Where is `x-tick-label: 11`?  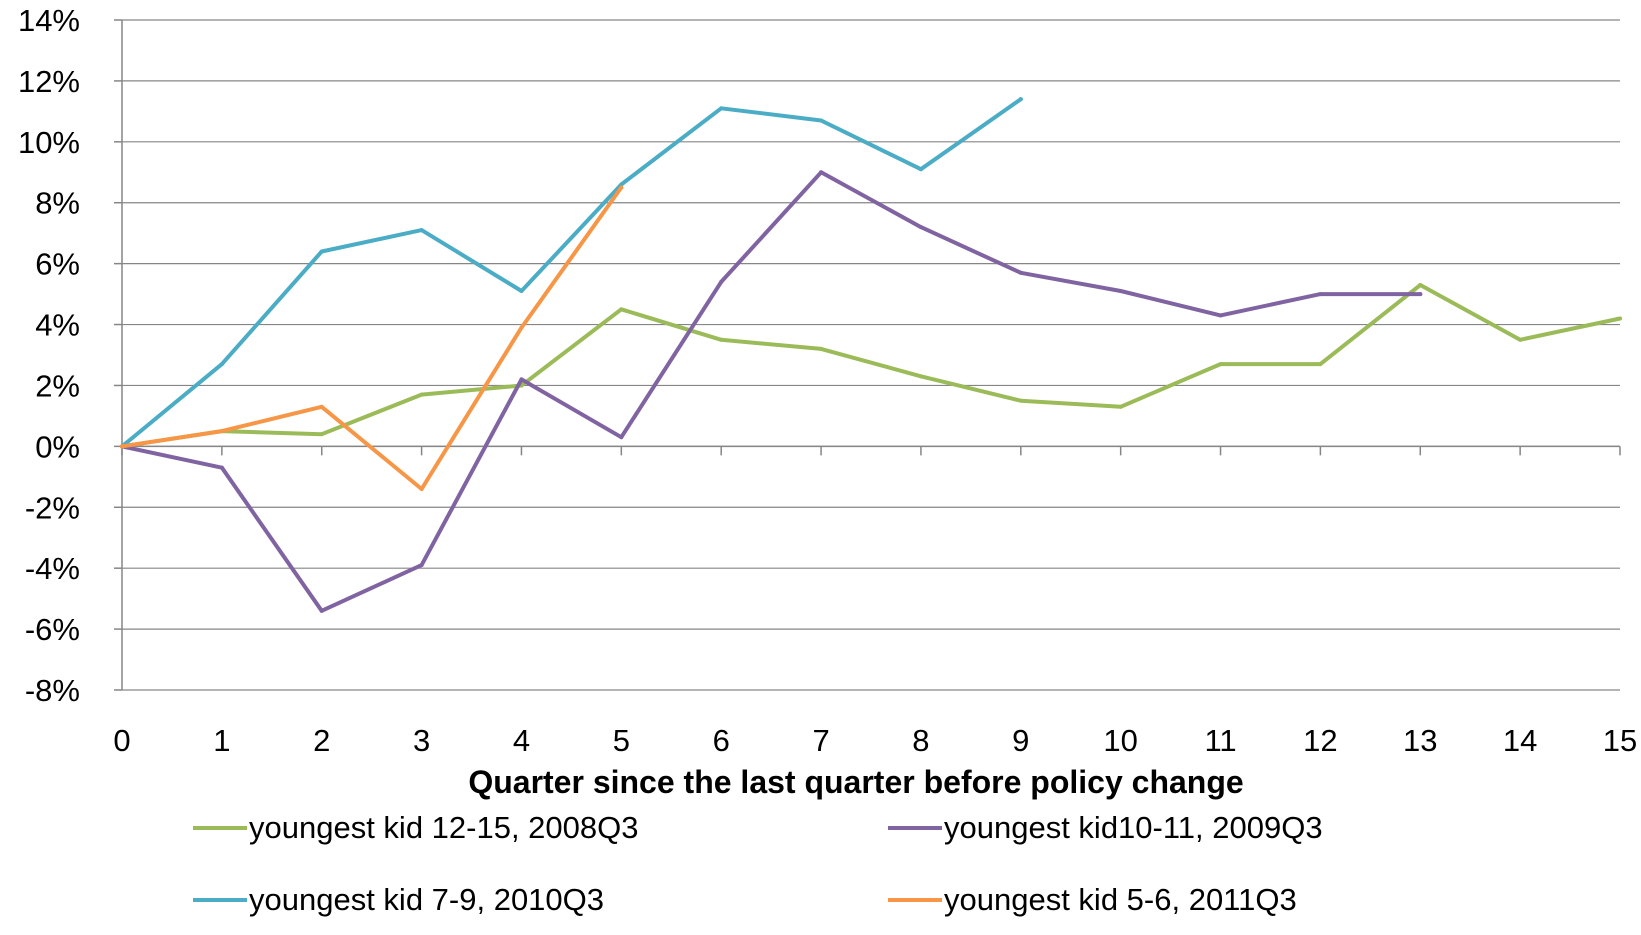 x-tick-label: 11 is located at coordinates (1220, 740).